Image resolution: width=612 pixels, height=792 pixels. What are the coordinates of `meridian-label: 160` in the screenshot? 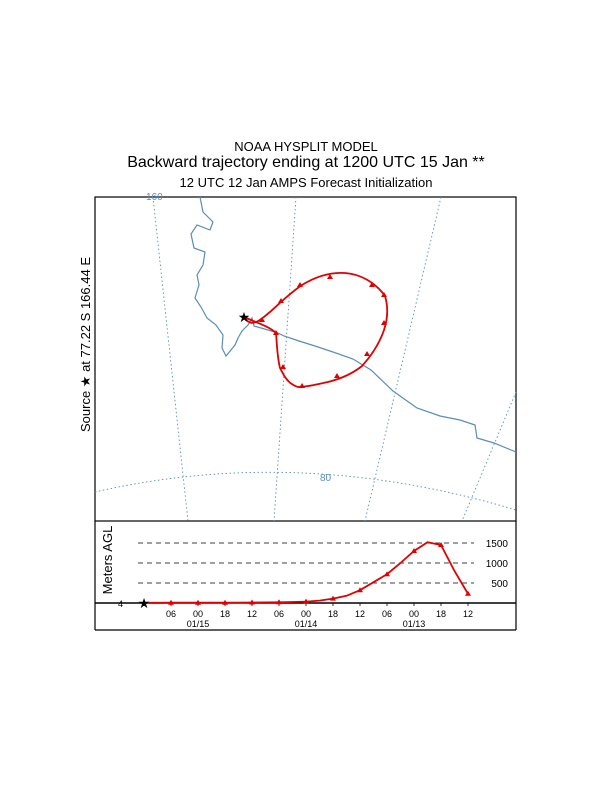 It's located at (154, 197).